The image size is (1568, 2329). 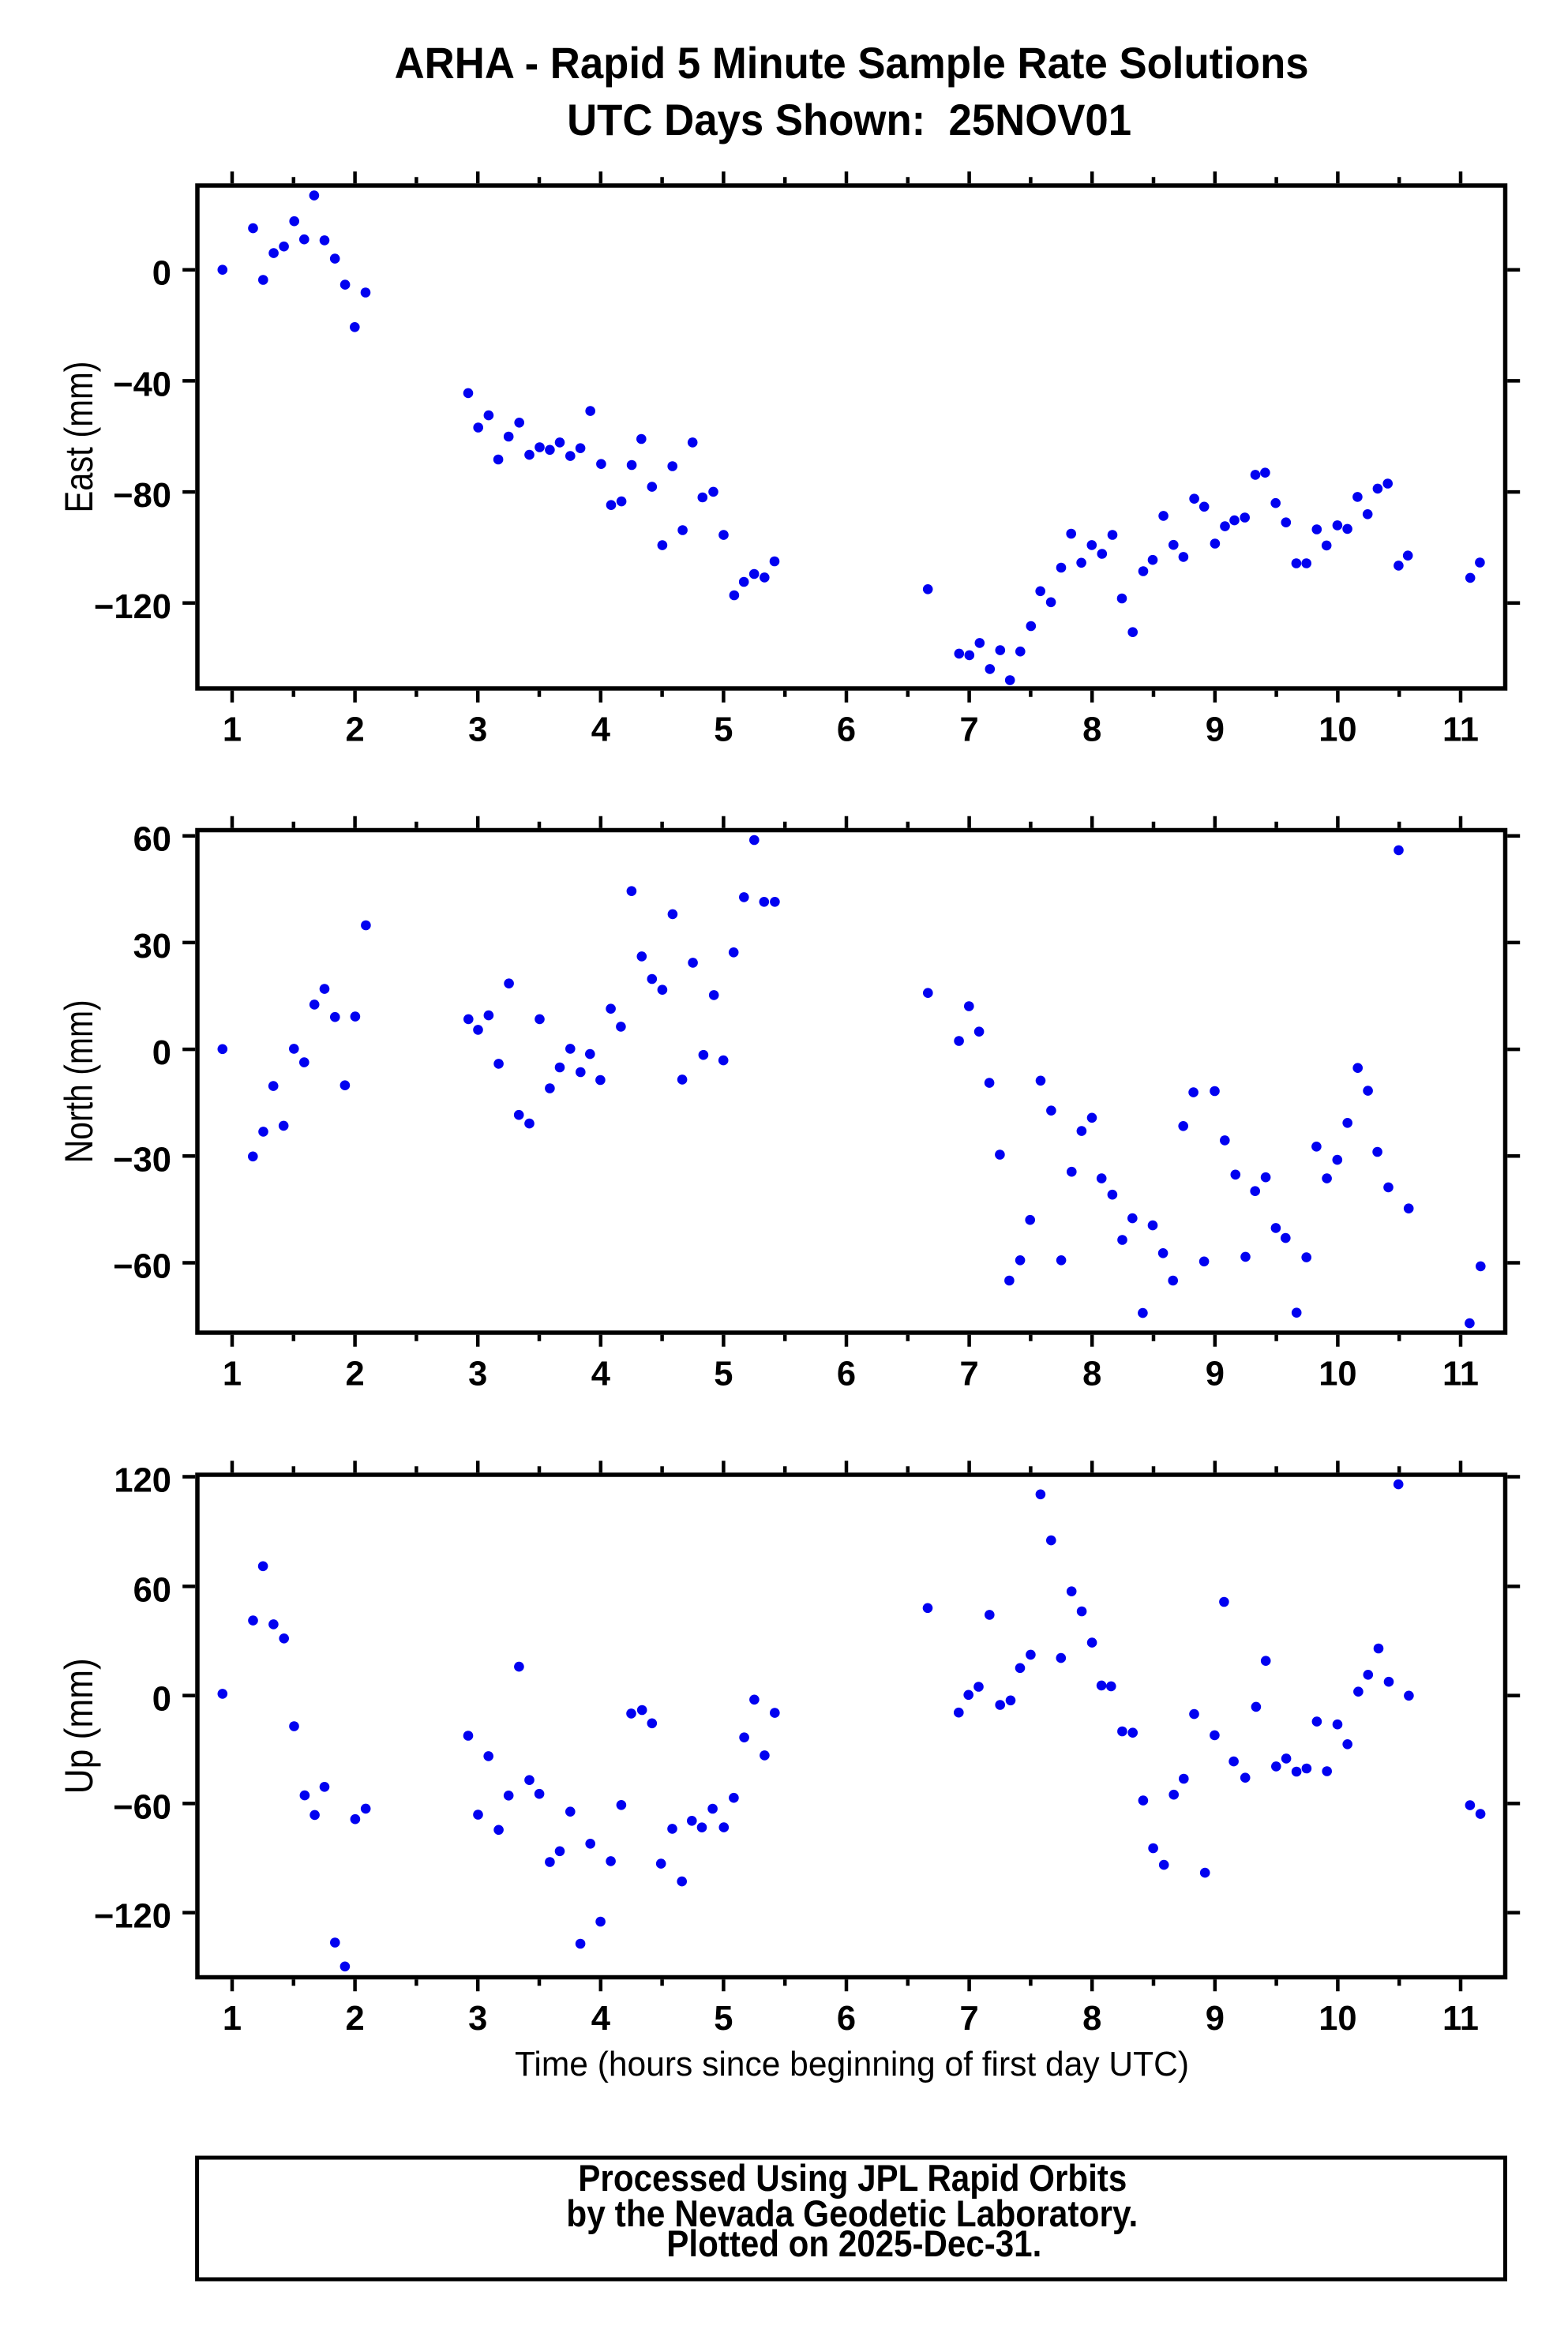 I want to click on svg-text:Processed Using JPL Rapid Orbi: Processed Using JPL Rapid Orbits, so click(x=852, y=2178).